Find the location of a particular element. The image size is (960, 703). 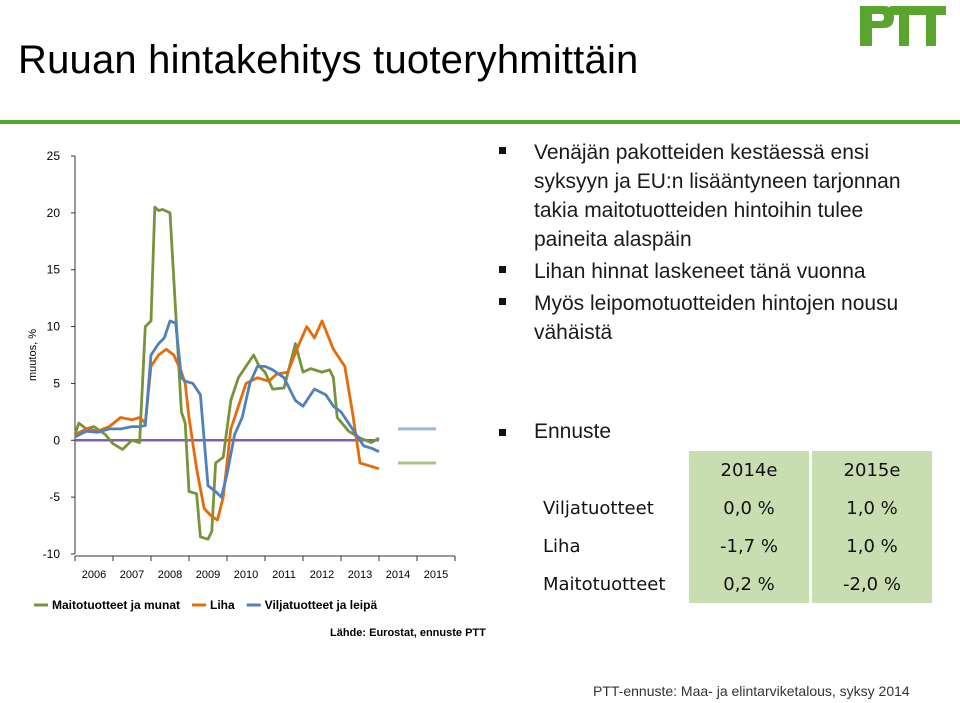

y-tick-label: -5 is located at coordinates (54, 497).